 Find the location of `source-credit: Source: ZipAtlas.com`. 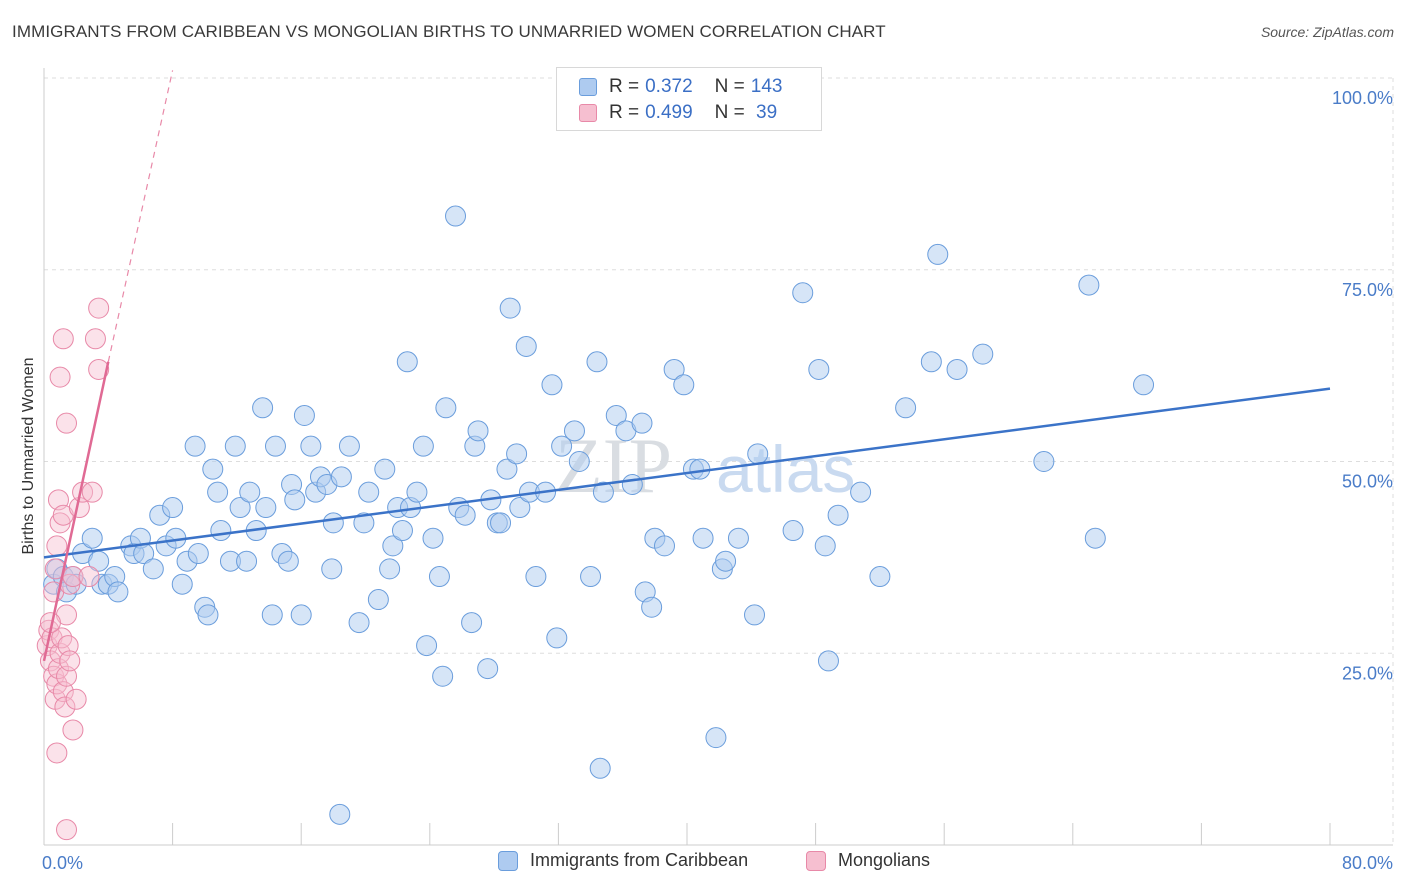

source-credit: Source: ZipAtlas.com is located at coordinates (1327, 32).